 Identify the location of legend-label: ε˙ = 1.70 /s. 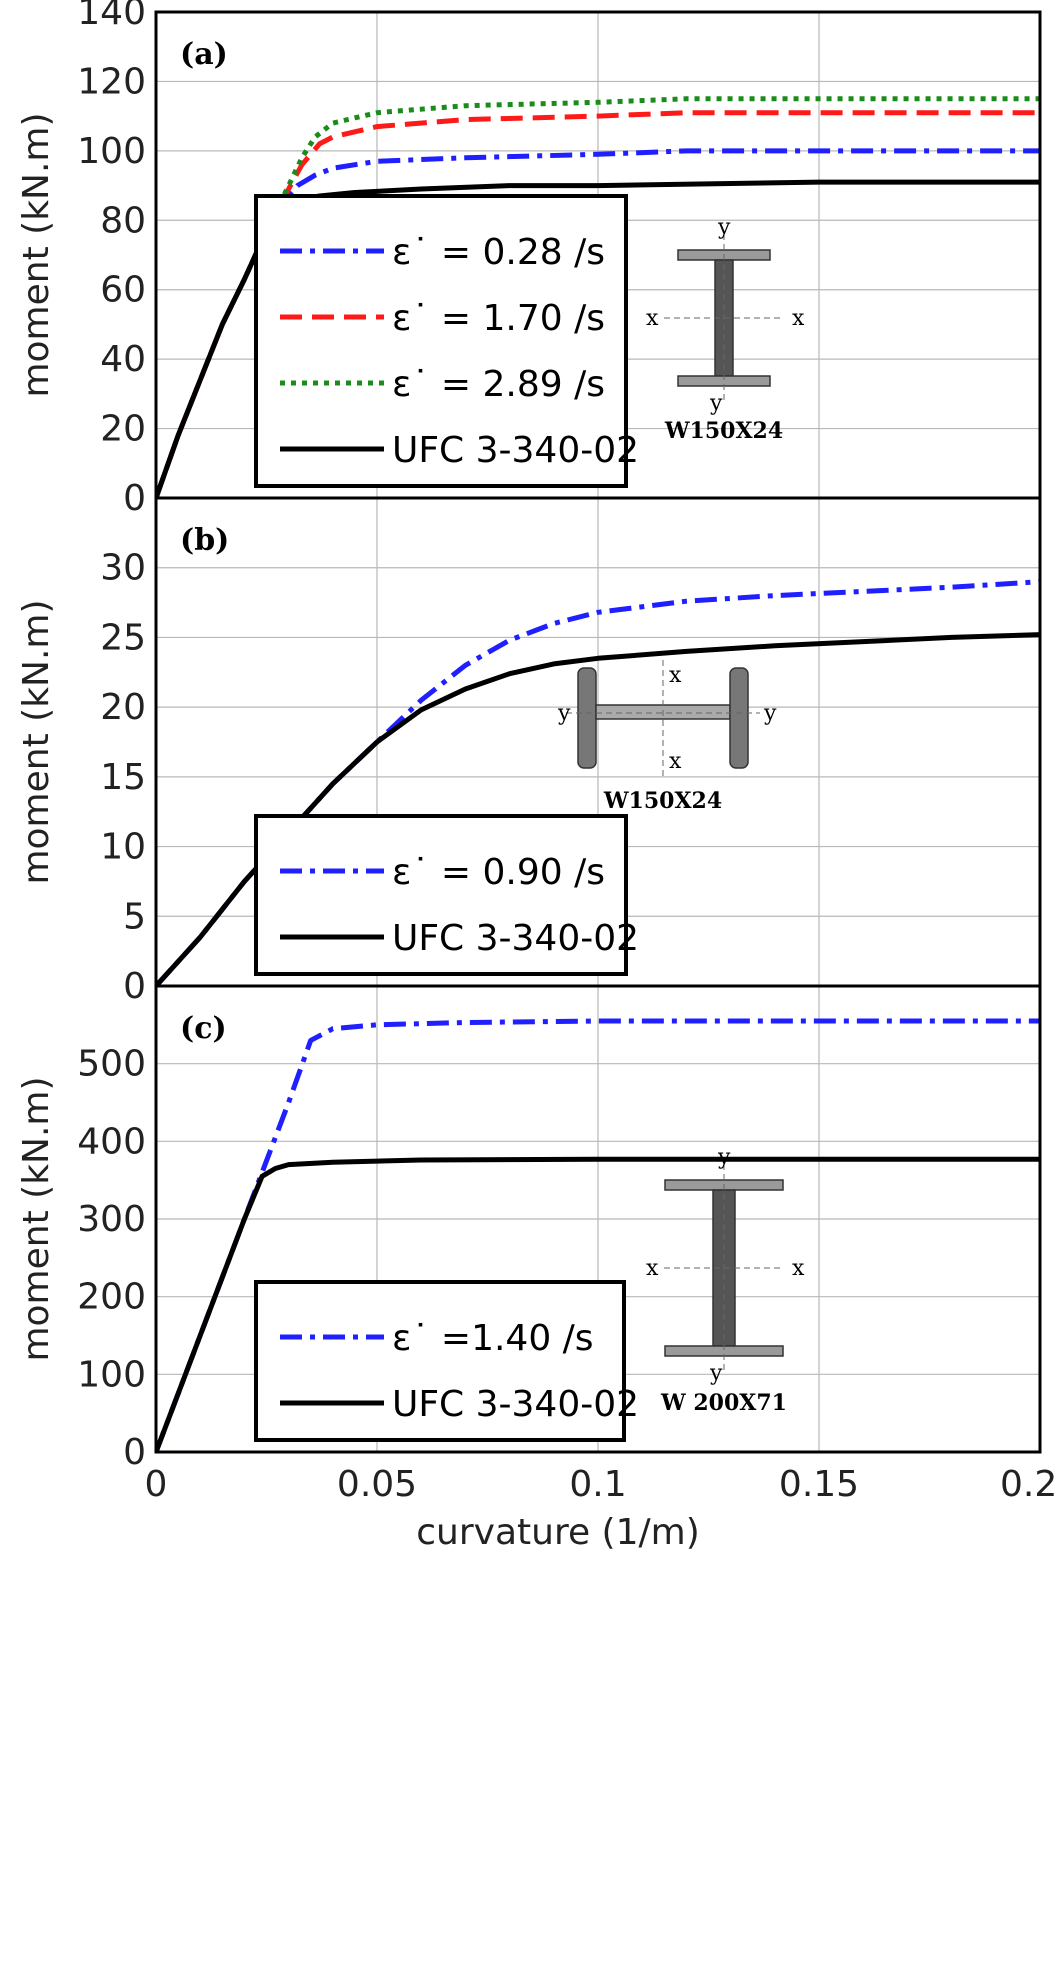
(498, 318).